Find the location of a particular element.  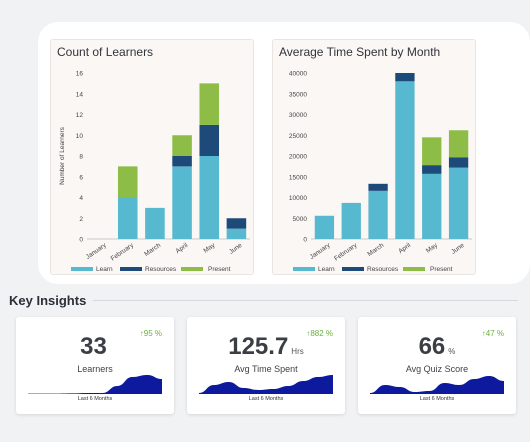

key-insights-heading: Key Insights is located at coordinates (48, 300).